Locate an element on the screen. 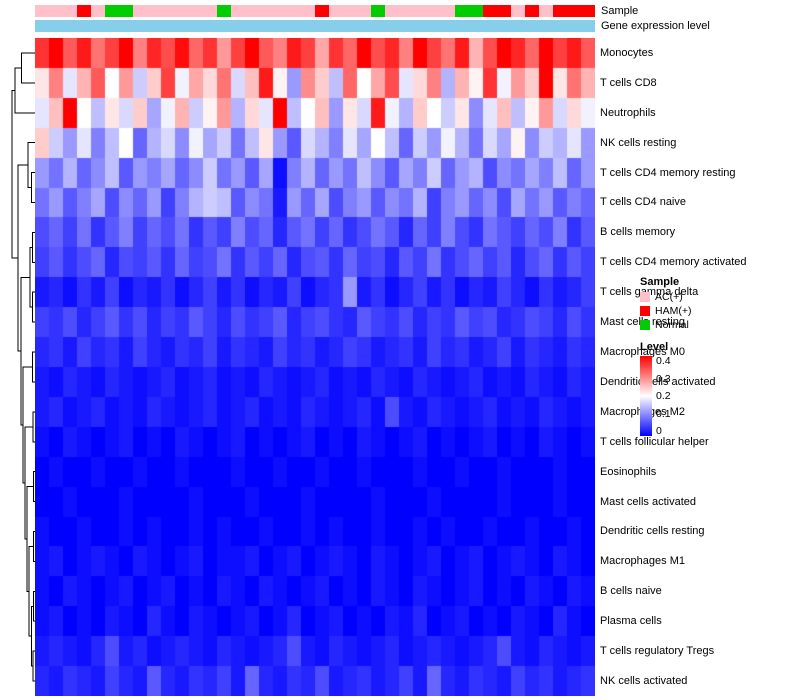 The width and height of the screenshot is (800, 700). sample-legend-items: AC(+) HAM(+) Normal is located at coordinates (719, 311).